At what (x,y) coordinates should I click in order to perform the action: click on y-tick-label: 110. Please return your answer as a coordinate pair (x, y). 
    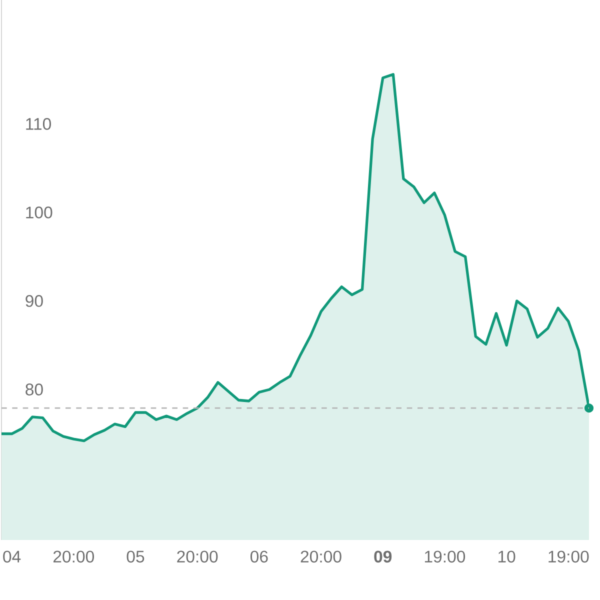
    Looking at the image, I should click on (38, 124).